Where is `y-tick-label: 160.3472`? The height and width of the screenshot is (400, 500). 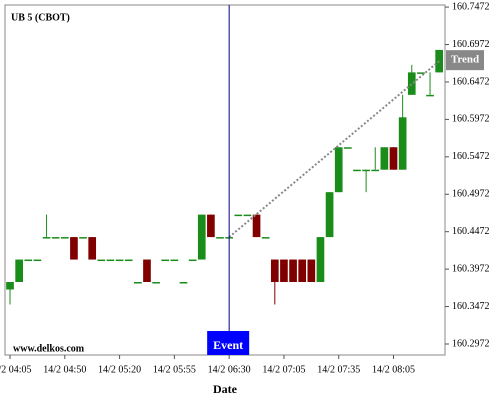
y-tick-label: 160.3472 is located at coordinates (471, 306).